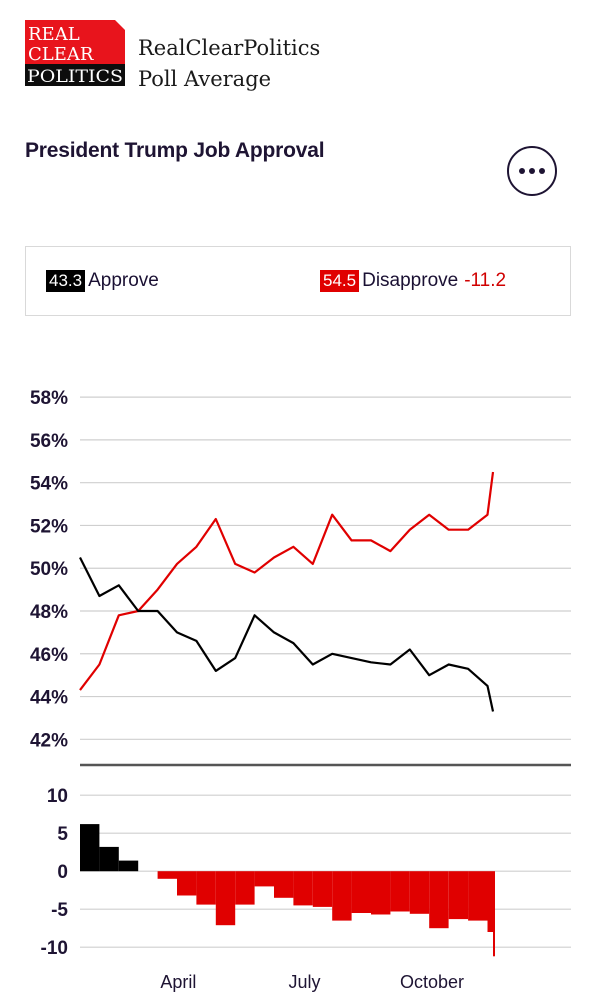 The width and height of the screenshot is (596, 1000). What do you see at coordinates (49, 698) in the screenshot?
I see `y-tick-label: 44%` at bounding box center [49, 698].